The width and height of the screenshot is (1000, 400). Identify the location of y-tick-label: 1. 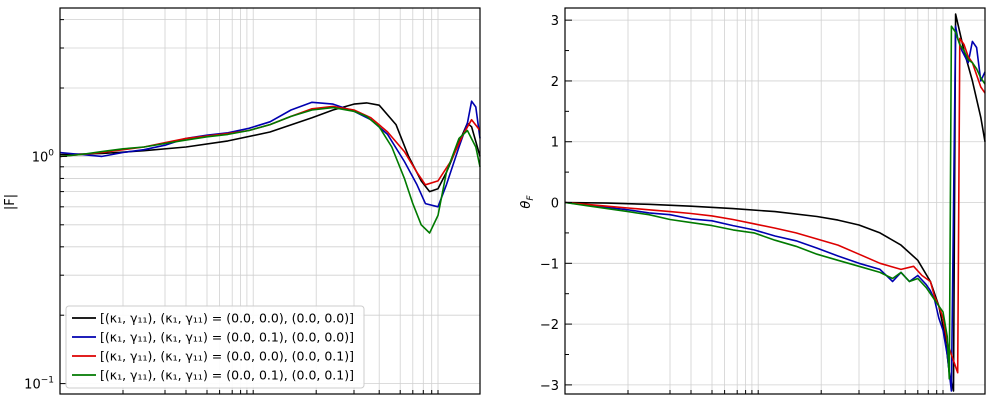
(555, 143).